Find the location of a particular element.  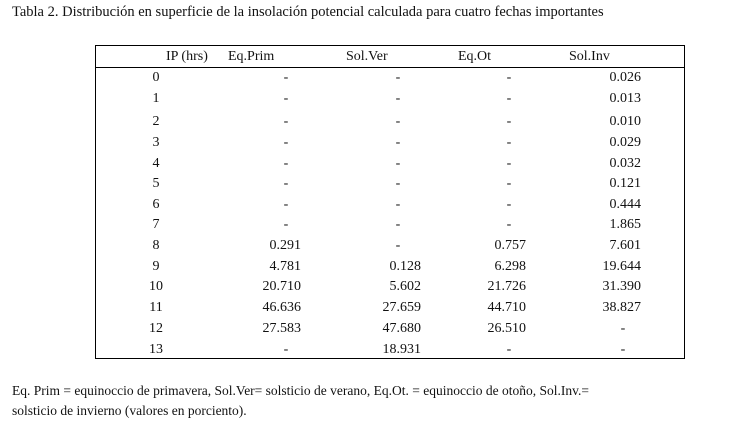

table-header-row: IP (hrs) Eq.Prim Sol.Ver Eq.Ot Sol.Inv is located at coordinates (390, 57).